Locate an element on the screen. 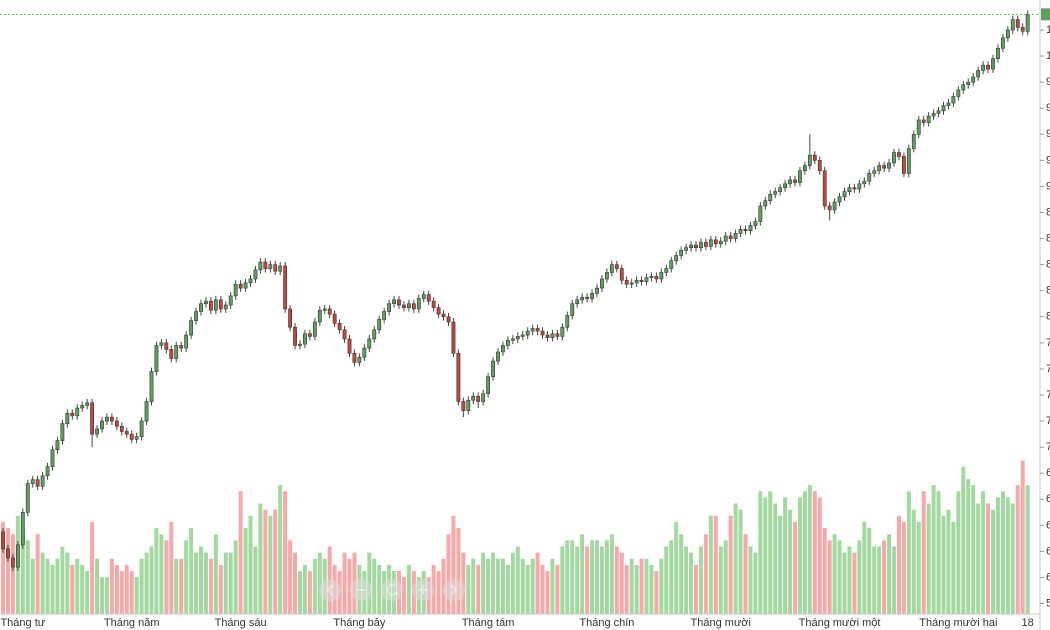 The image size is (1050, 630). scroll-left-button is located at coordinates (330, 590).